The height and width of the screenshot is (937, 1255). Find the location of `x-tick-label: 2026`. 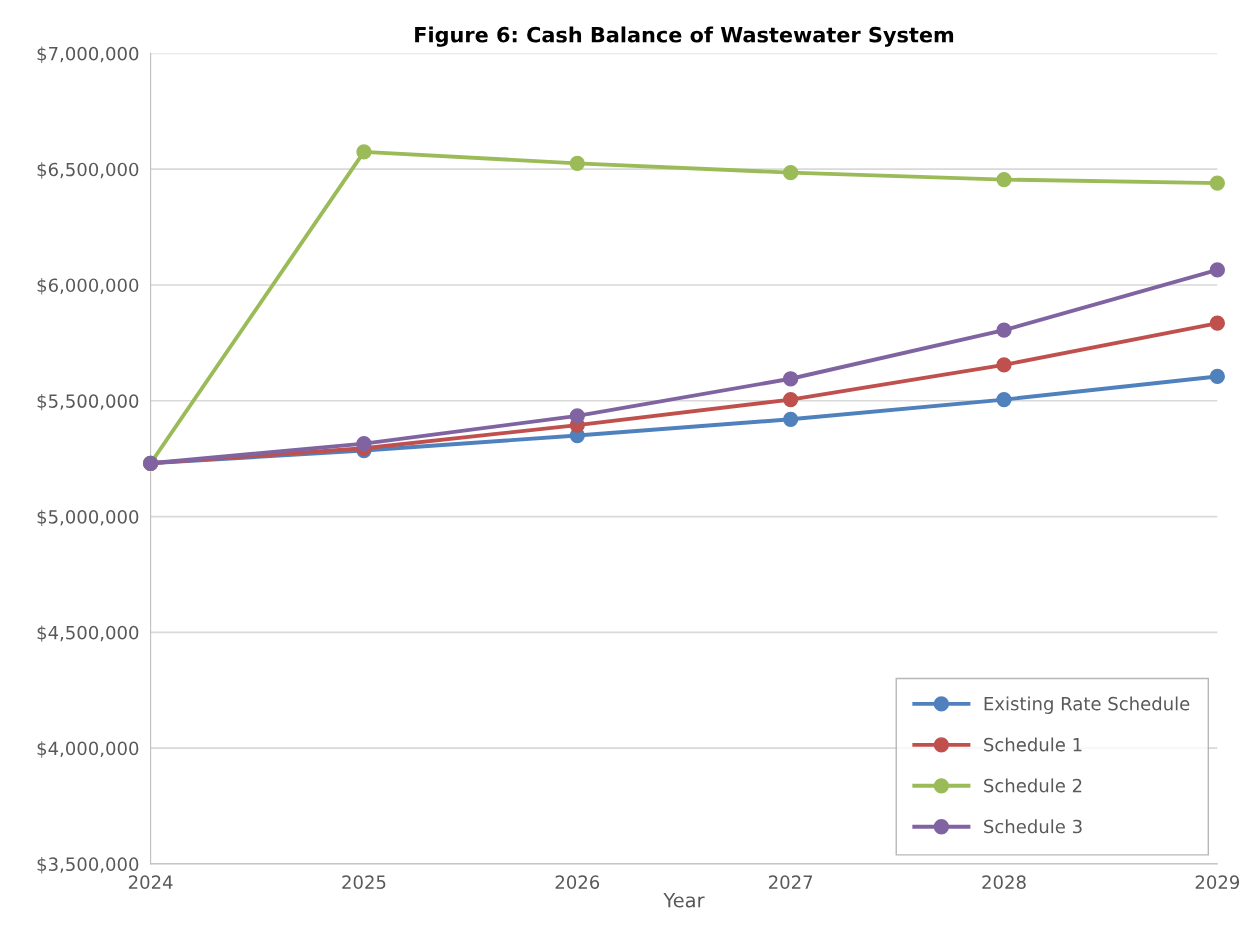

x-tick-label: 2026 is located at coordinates (577, 882).